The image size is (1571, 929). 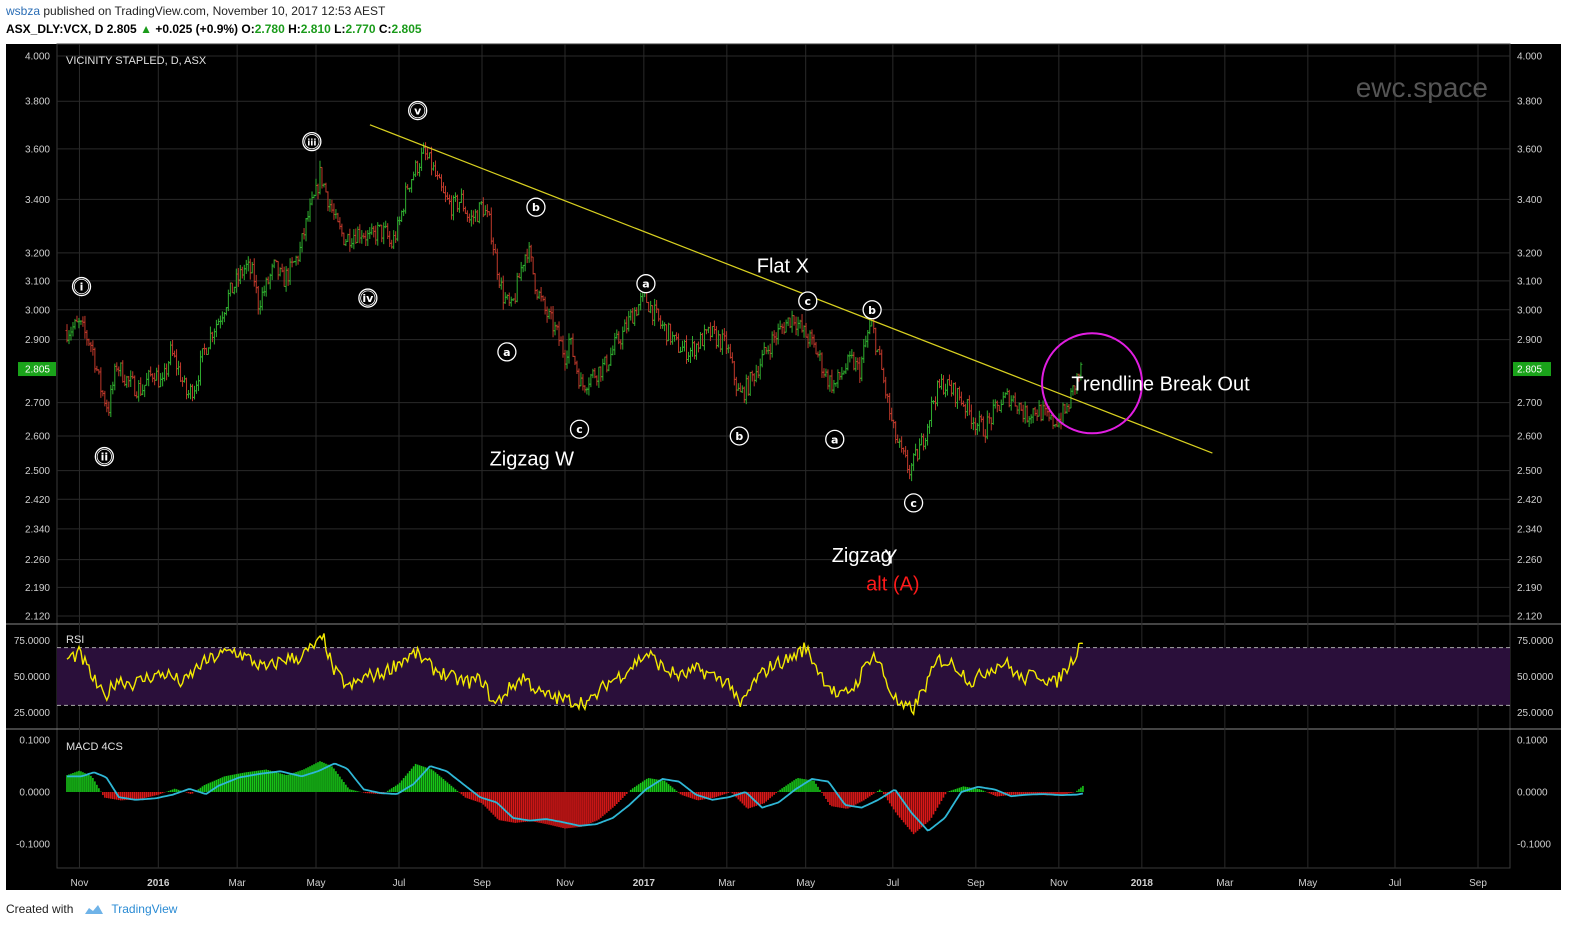 I want to click on y-tick-label-right: 3.400, so click(x=1529, y=200).